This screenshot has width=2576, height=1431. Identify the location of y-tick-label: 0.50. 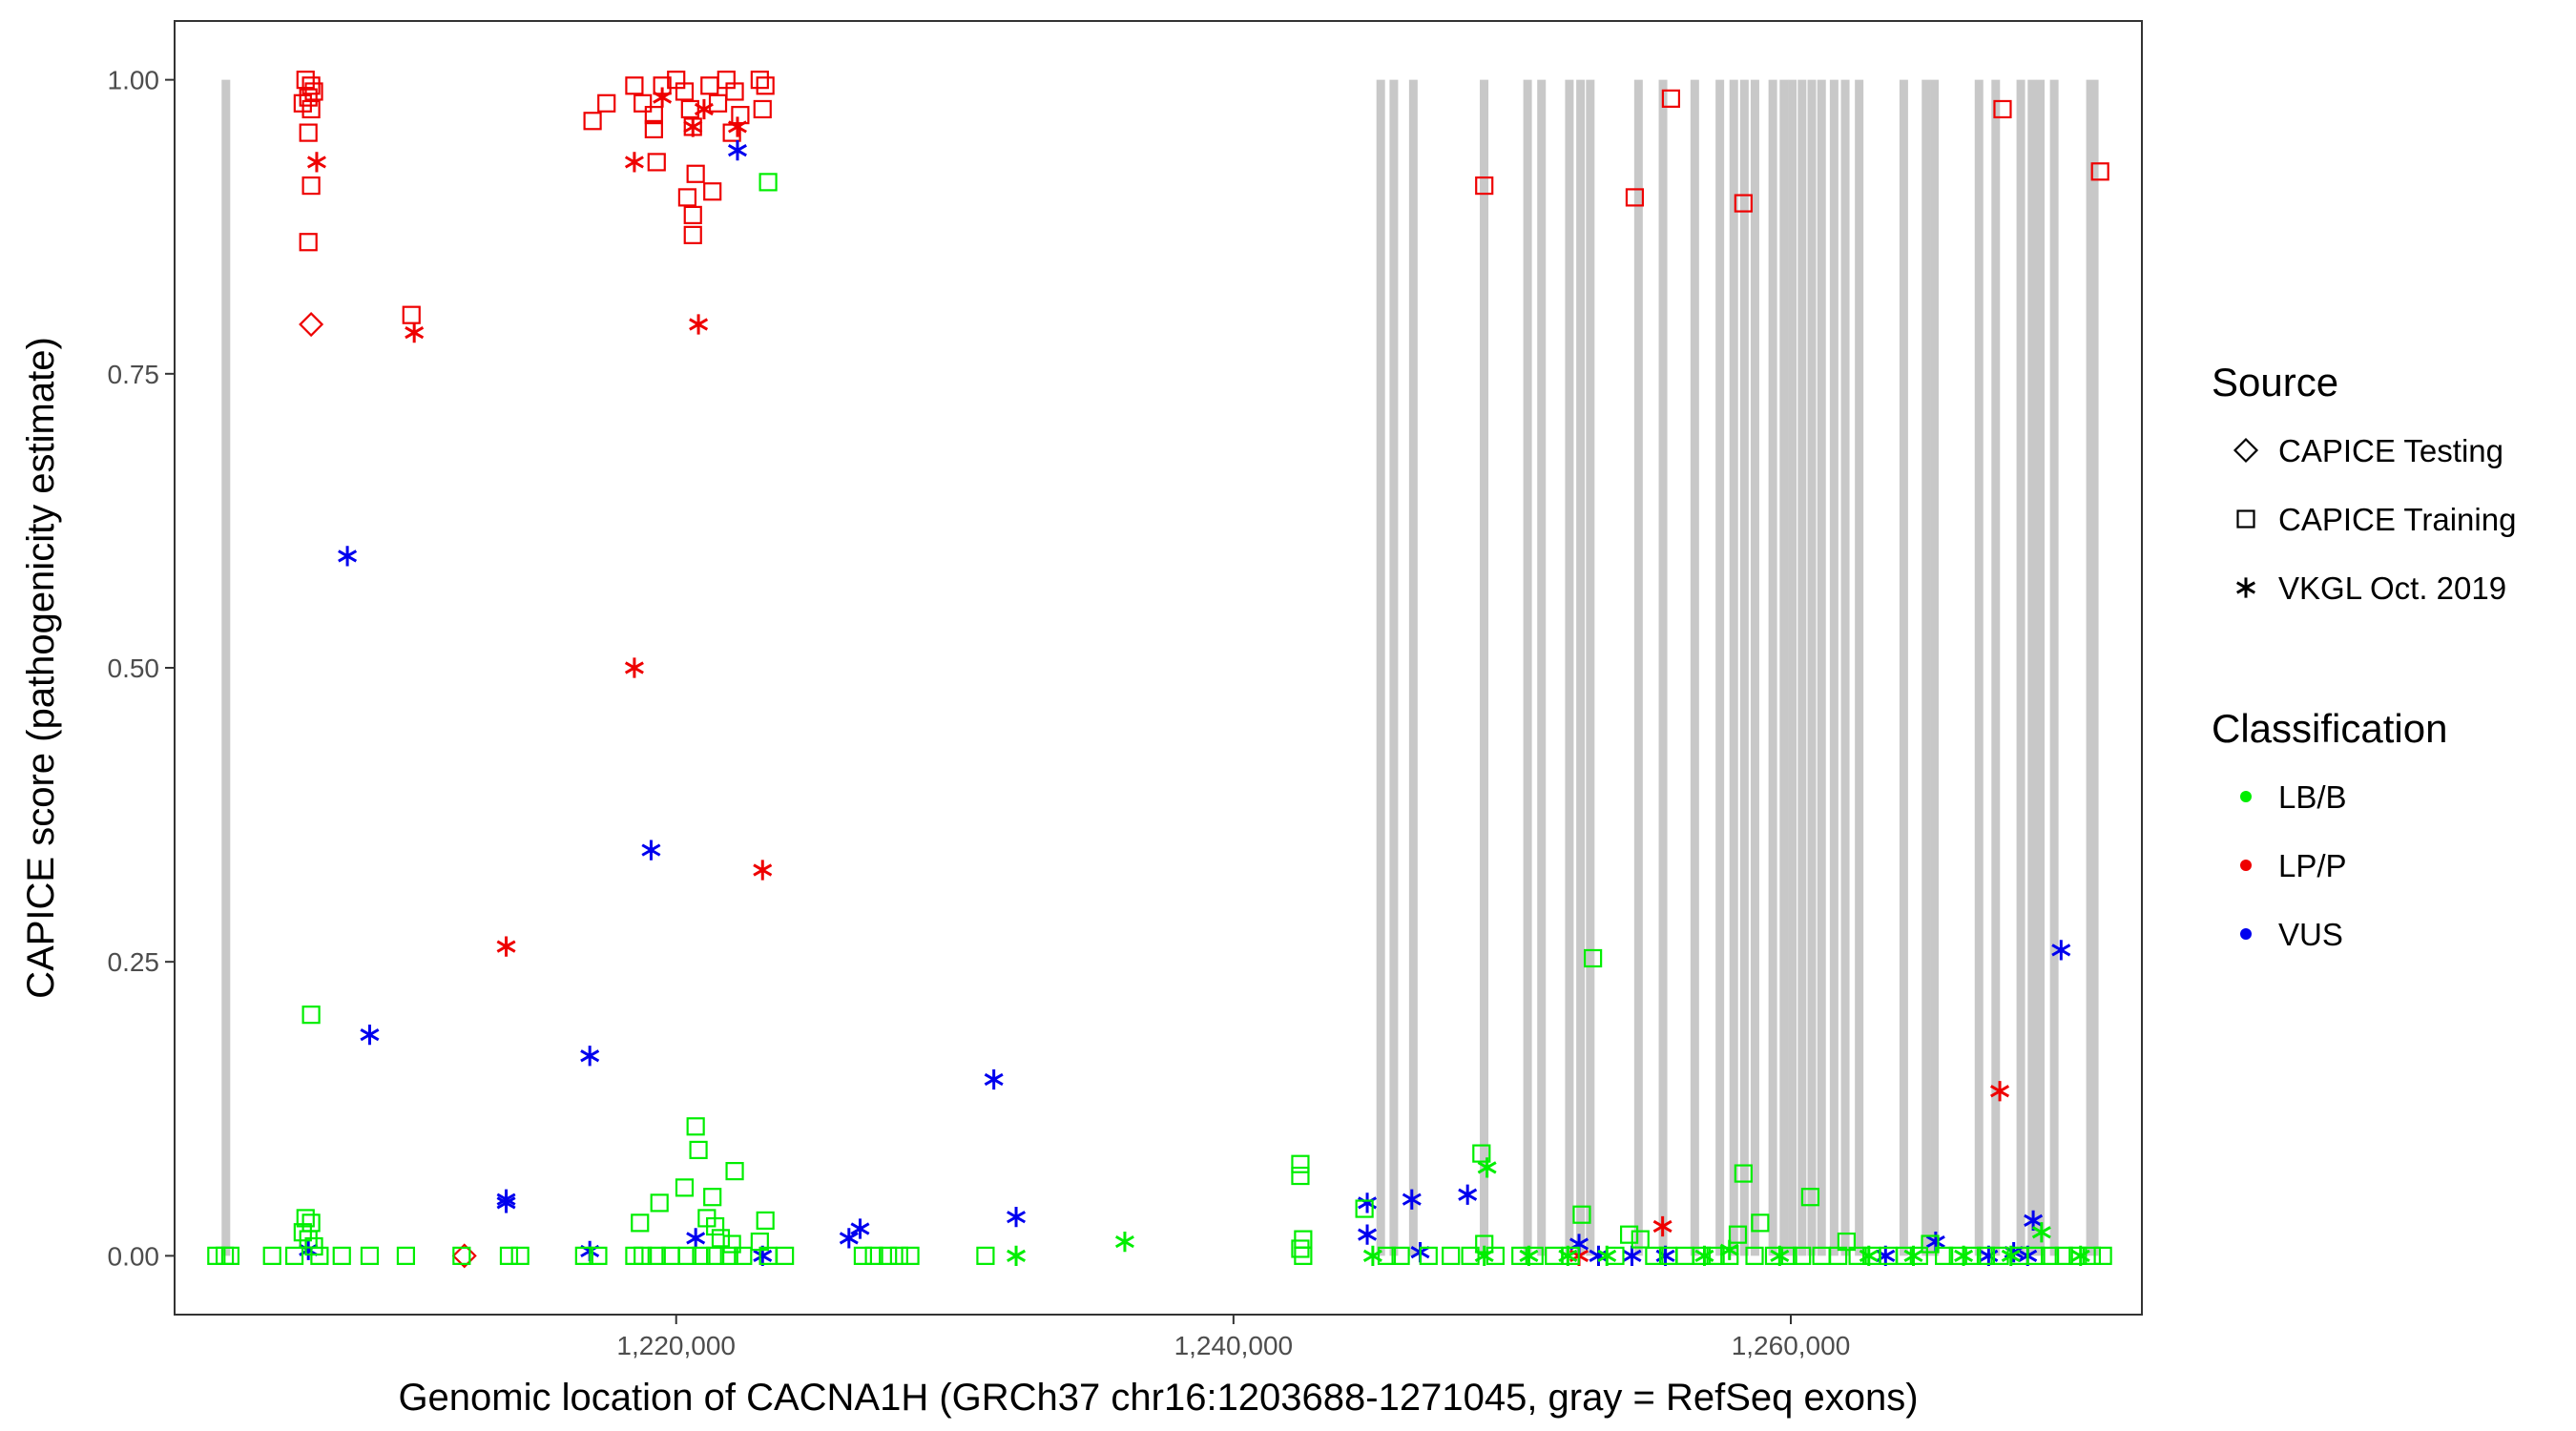
(134, 668).